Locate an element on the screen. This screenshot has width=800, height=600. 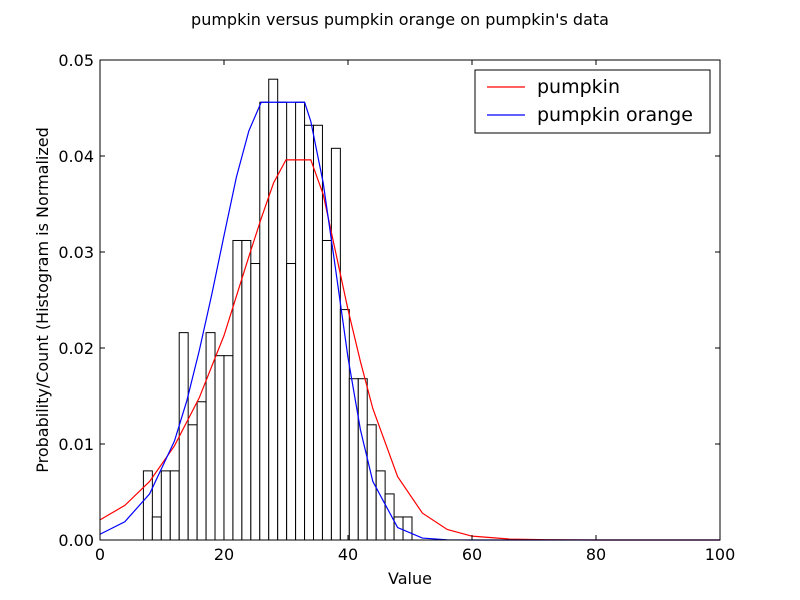
legend-frame is located at coordinates (592, 101).